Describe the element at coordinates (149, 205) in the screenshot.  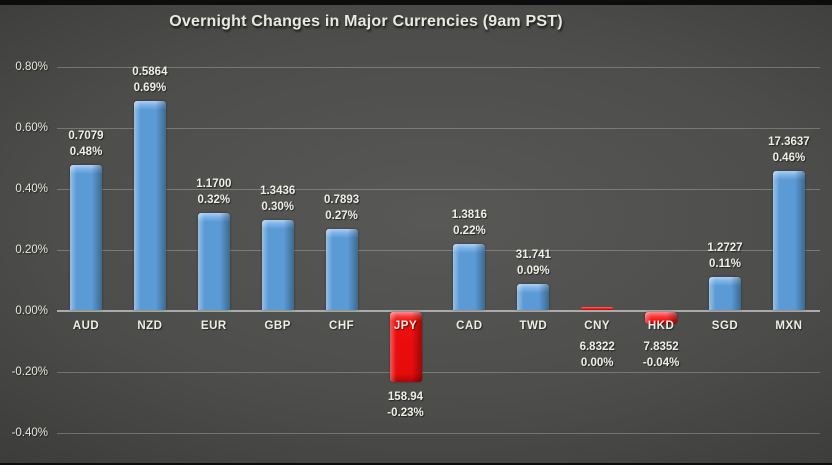
I see `bar-NZD` at that location.